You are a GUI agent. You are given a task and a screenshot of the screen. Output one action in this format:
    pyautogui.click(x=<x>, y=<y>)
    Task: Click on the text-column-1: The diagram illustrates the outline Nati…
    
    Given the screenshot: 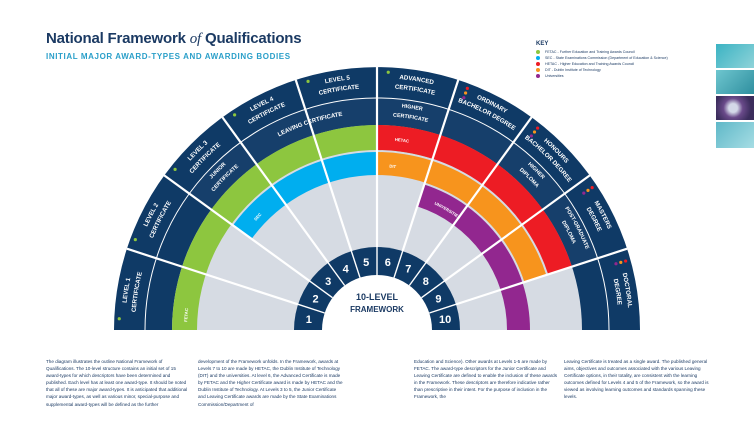 What is the action you would take?
    pyautogui.click(x=117, y=383)
    